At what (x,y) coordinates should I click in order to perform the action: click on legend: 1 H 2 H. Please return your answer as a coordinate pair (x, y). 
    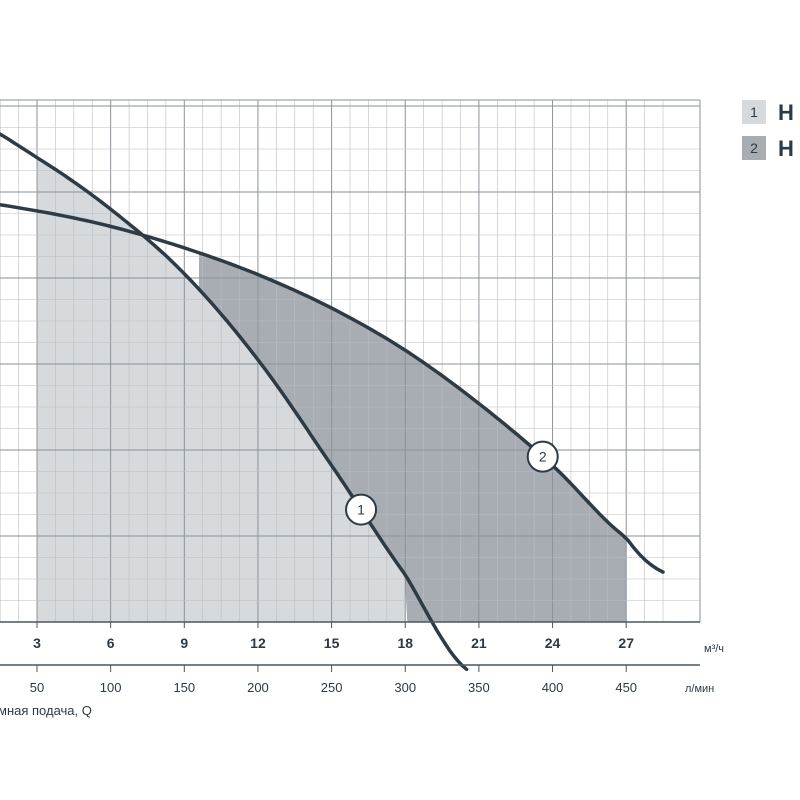
    Looking at the image, I should click on (768, 130).